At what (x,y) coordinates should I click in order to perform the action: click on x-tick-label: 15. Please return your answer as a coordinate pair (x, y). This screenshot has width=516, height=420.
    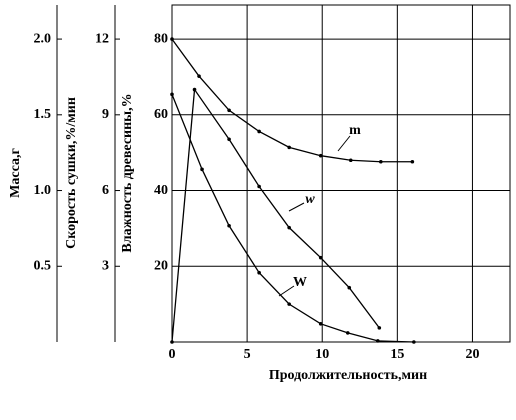
    Looking at the image, I should click on (397, 354).